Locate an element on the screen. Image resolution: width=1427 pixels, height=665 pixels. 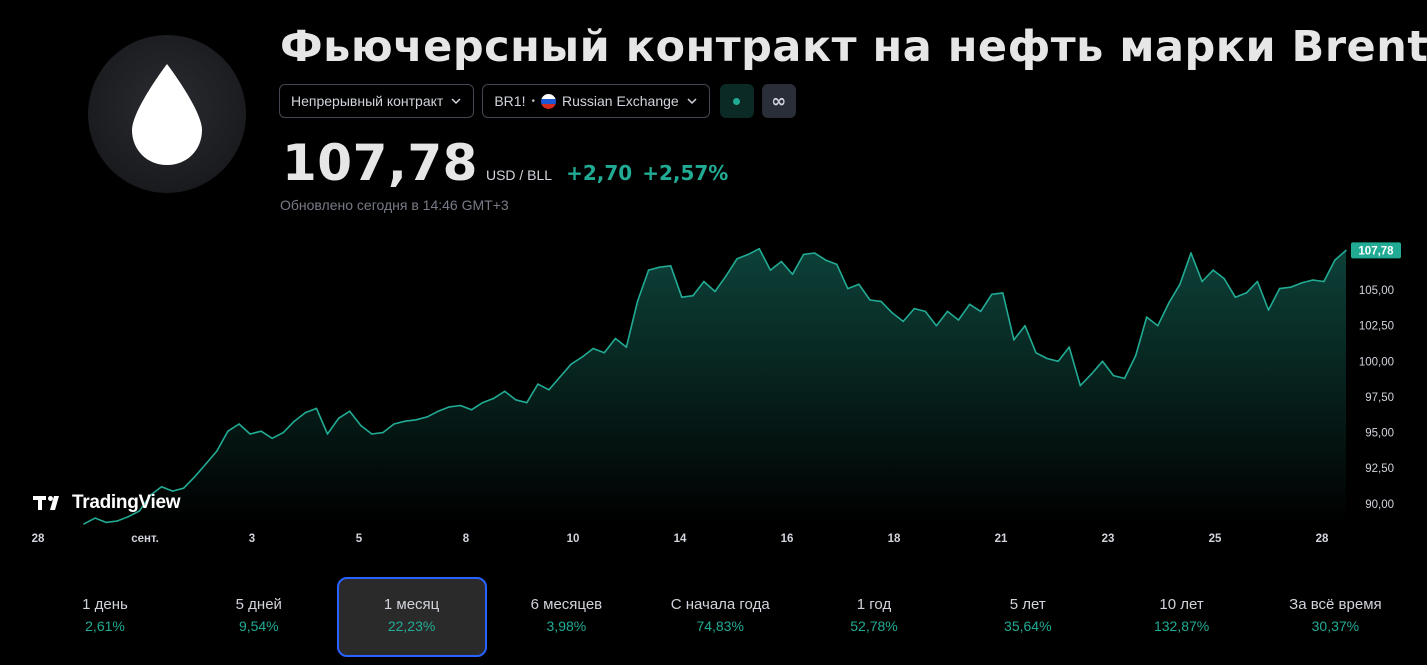
symbol-logo is located at coordinates (167, 114).